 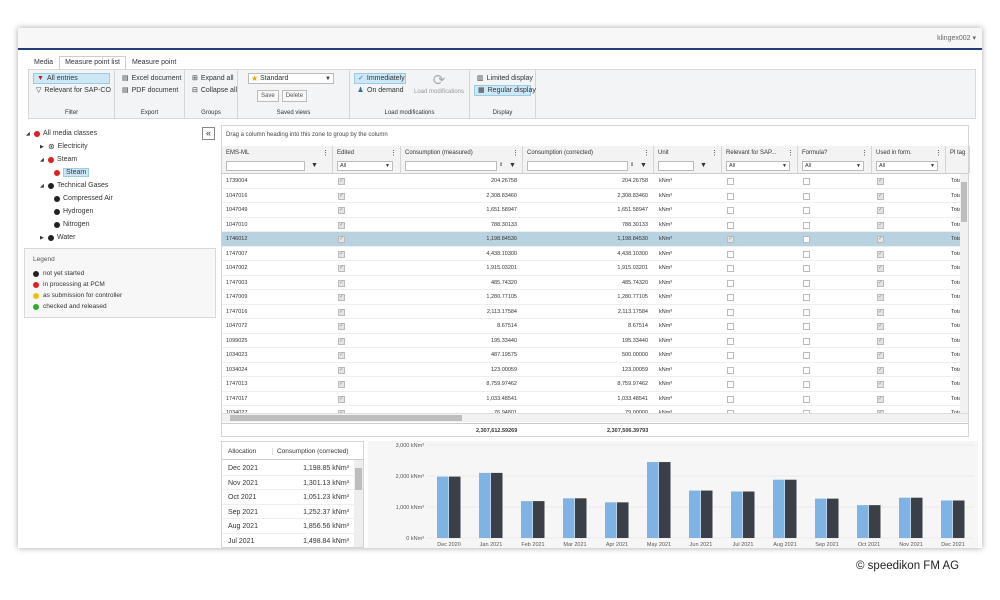 I want to click on column-header: EMS-ML, so click(x=238, y=153).